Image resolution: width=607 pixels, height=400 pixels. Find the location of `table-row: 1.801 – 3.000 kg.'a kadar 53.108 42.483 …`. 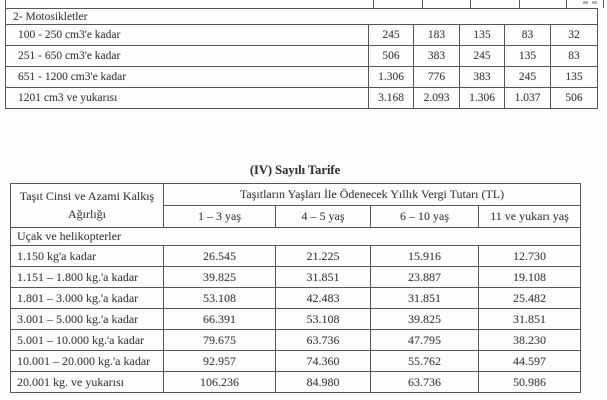

table-row: 1.801 – 3.000 kg.'a kadar 53.108 42.483 … is located at coordinates (296, 298).